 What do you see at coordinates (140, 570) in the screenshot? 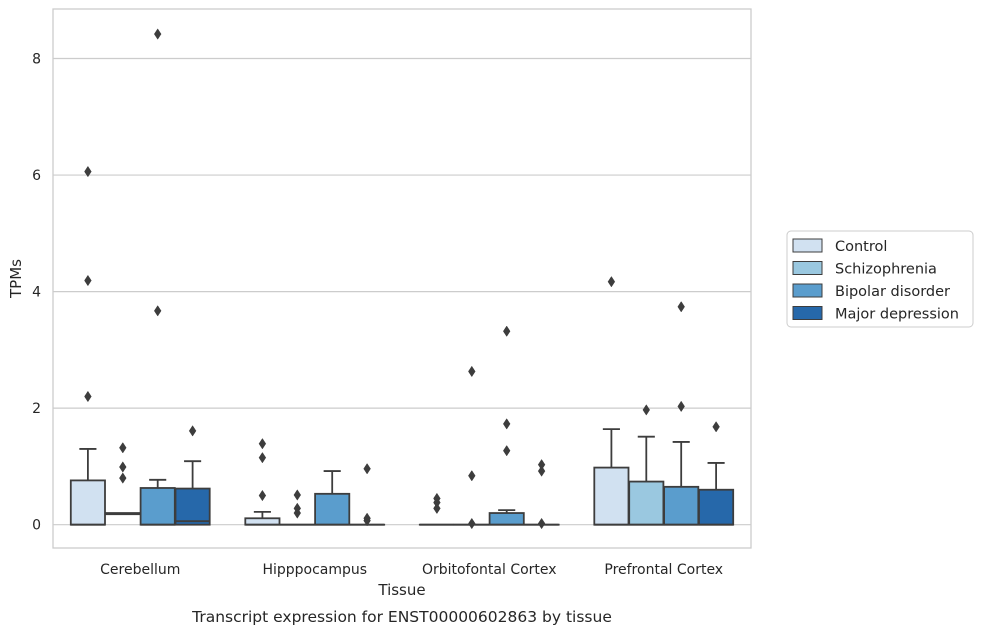
I see `x-tick-label: Cerebellum` at bounding box center [140, 570].